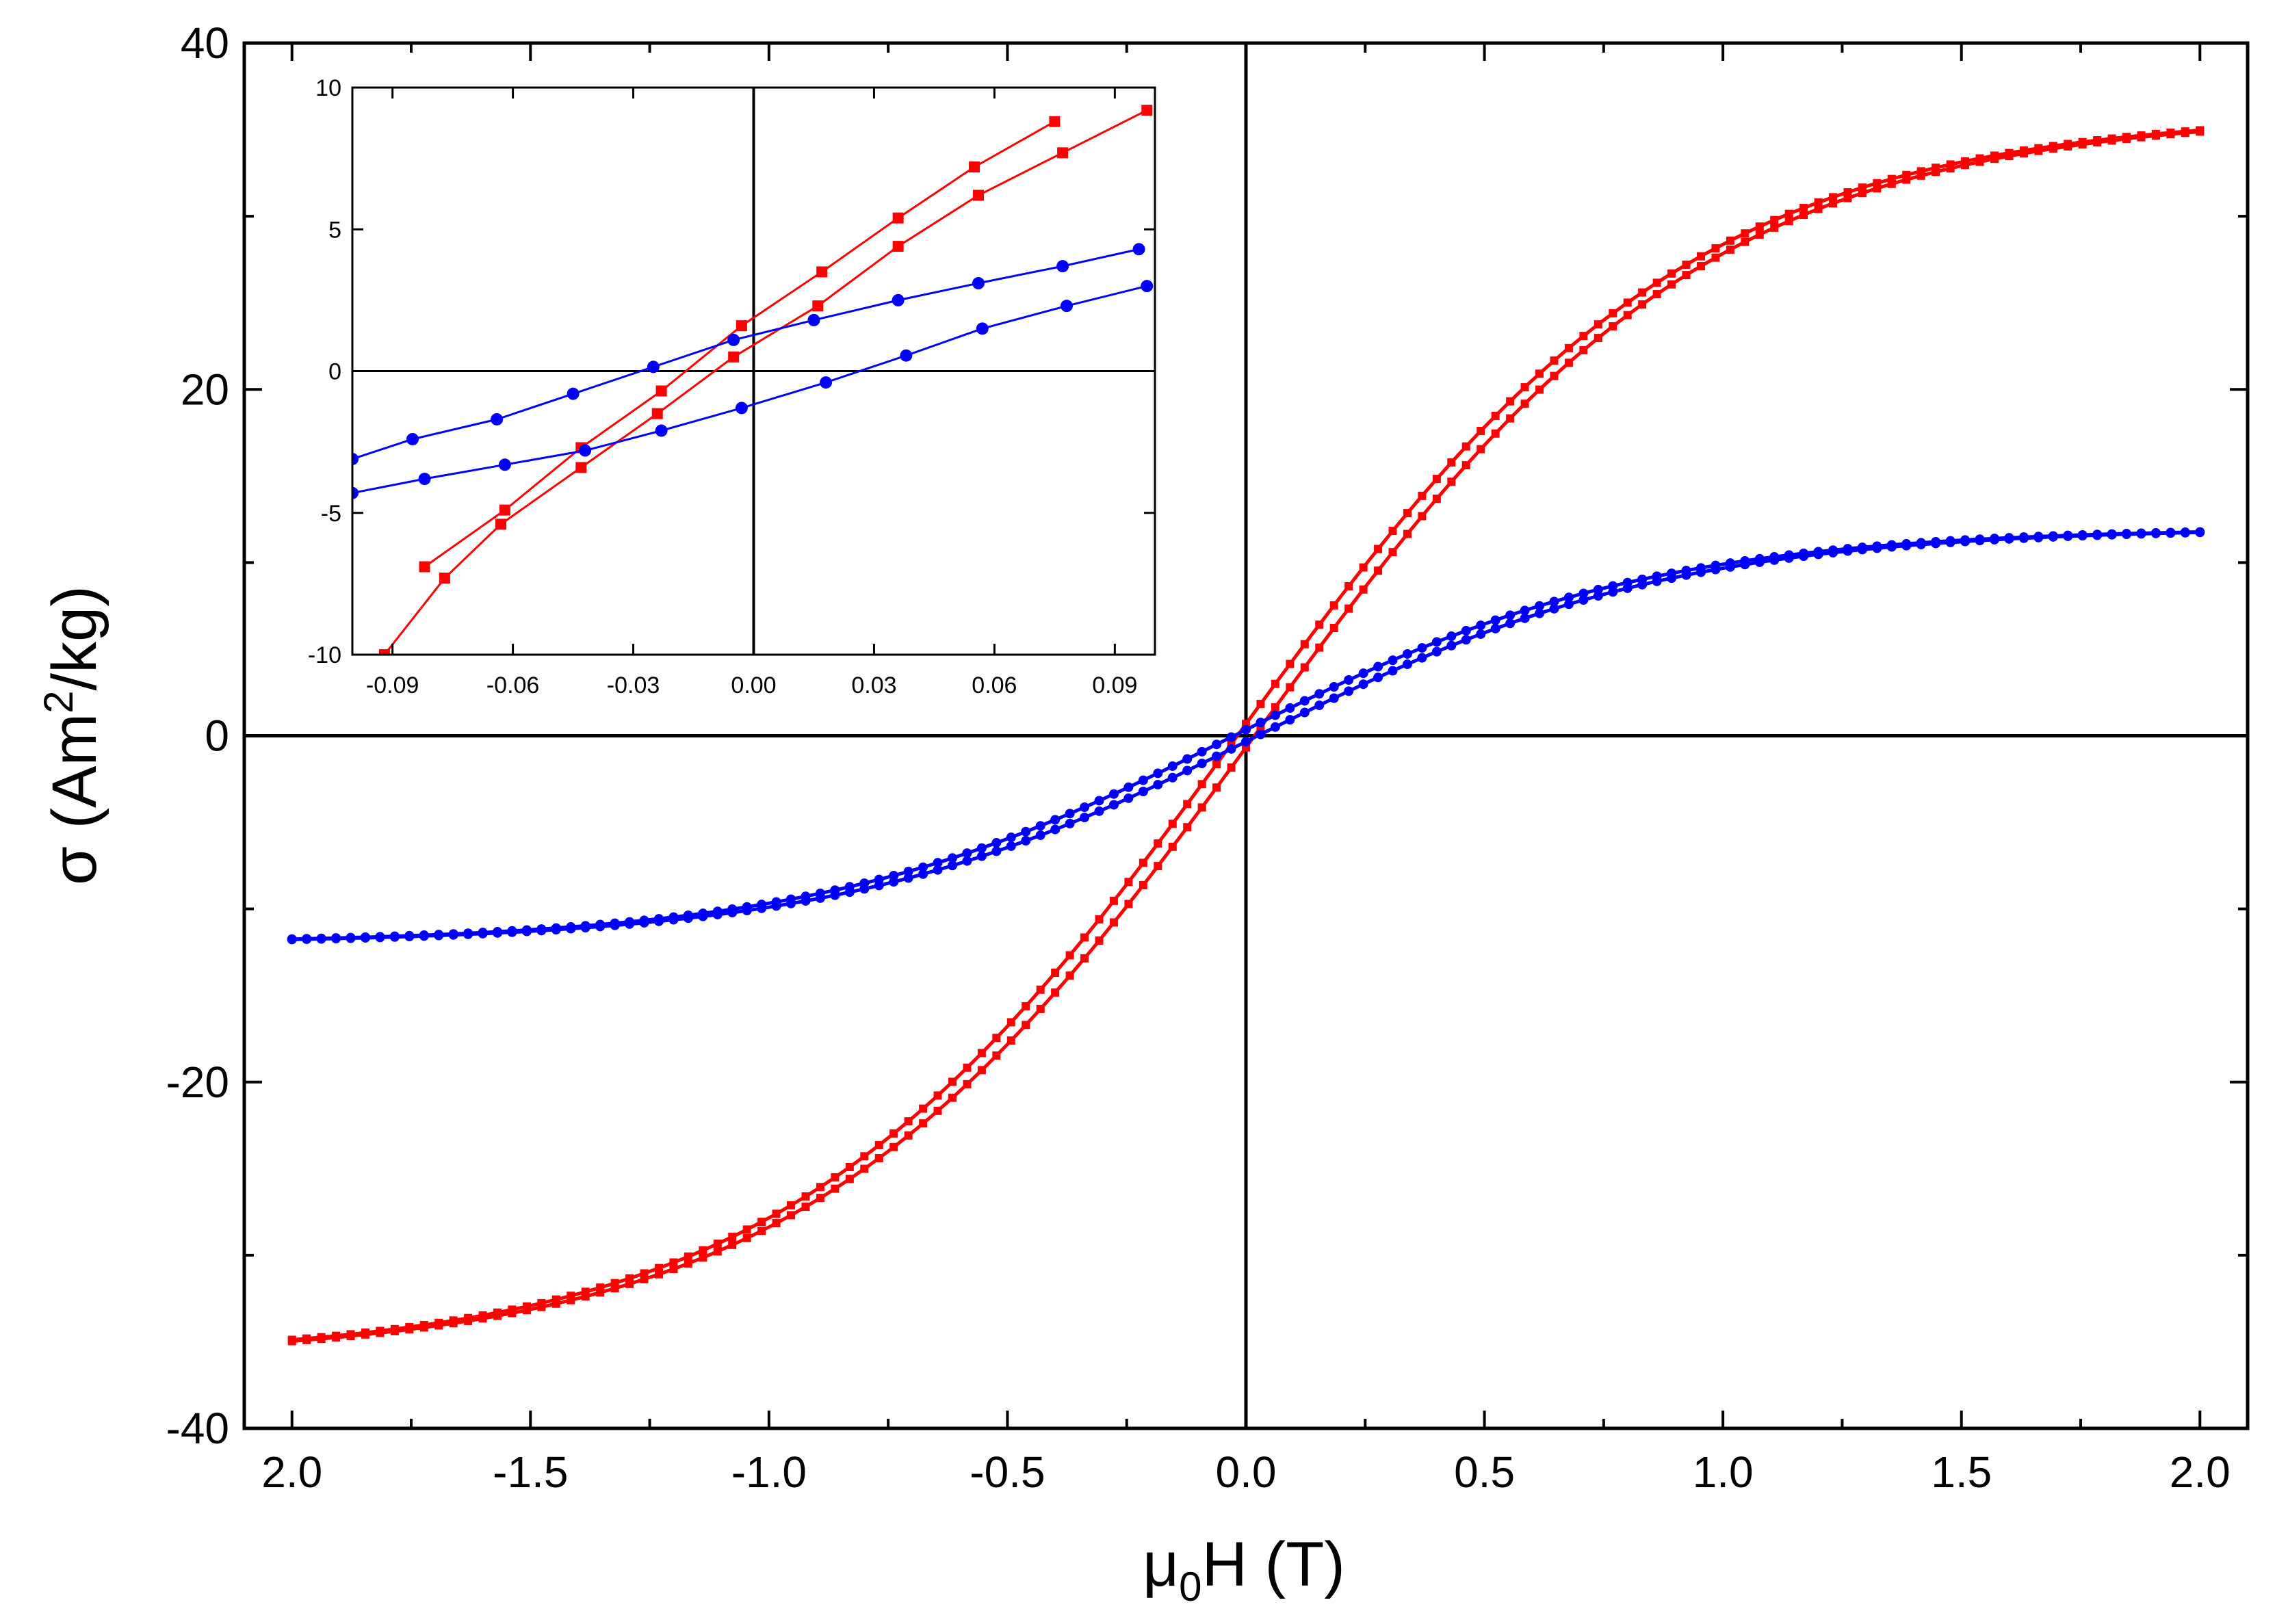  I want to click on blue-upper-point, so click(733, 339).